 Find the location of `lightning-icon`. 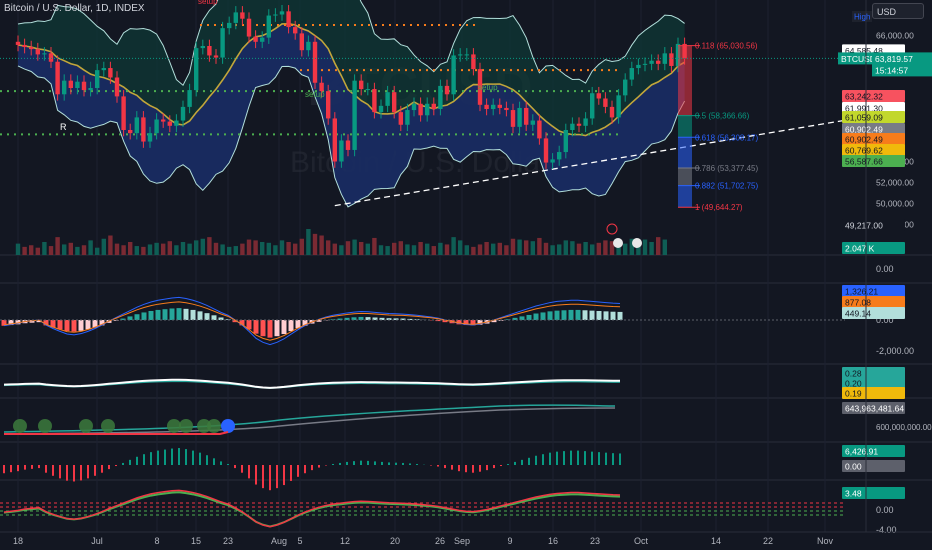

lightning-icon is located at coordinates (612, 229).